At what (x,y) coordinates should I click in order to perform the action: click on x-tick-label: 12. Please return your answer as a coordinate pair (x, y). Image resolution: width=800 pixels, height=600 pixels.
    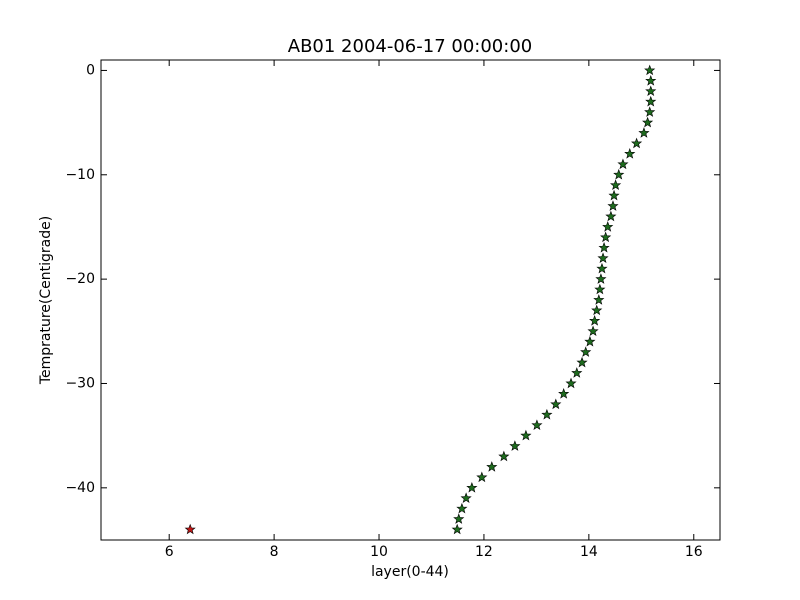
    Looking at the image, I should click on (484, 552).